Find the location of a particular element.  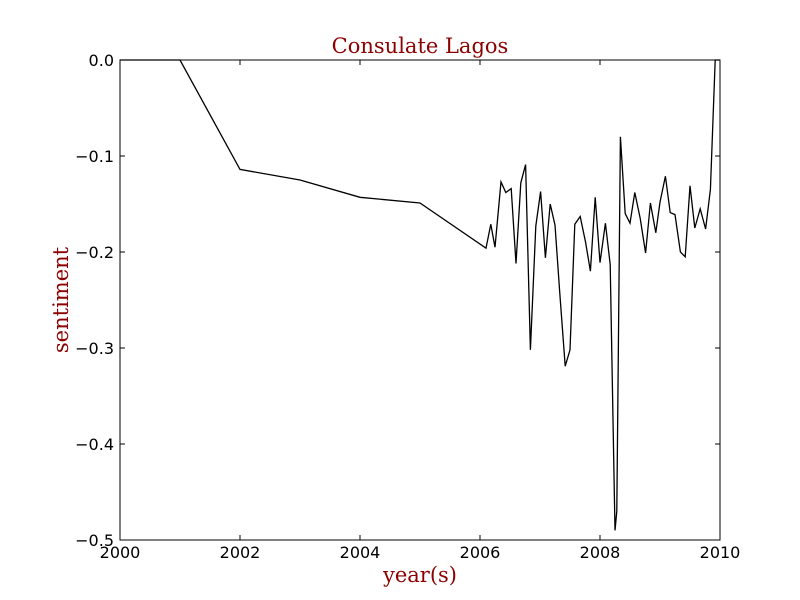

x-tick-label: 2000 is located at coordinates (120, 552).